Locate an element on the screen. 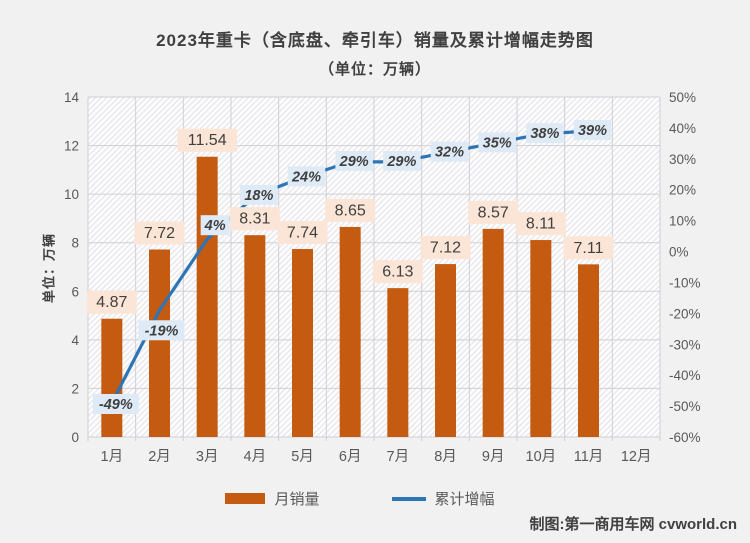 This screenshot has width=750, height=543. svg-text: 24% is located at coordinates (306, 177).